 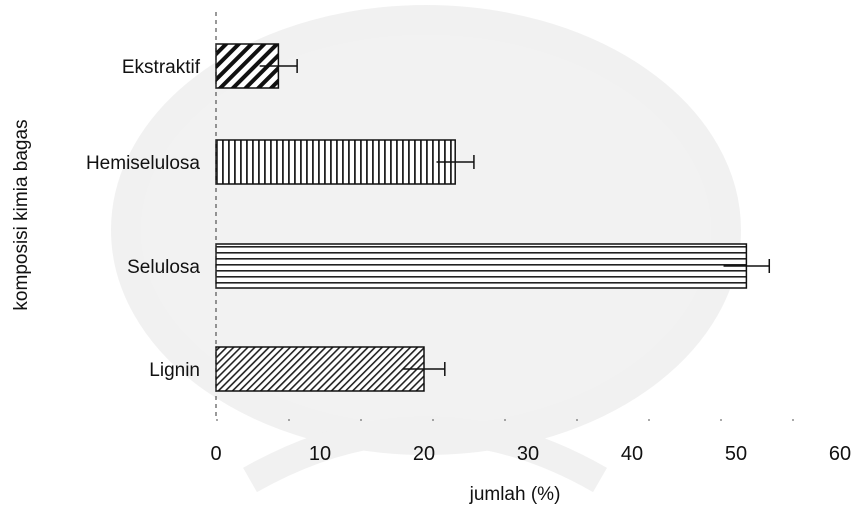 I want to click on x-tick-label: 20, so click(x=424, y=454).